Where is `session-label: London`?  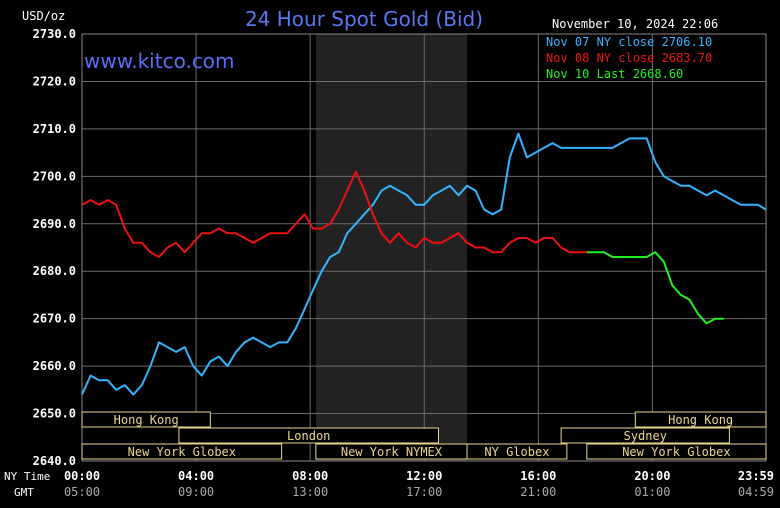 session-label: London is located at coordinates (308, 436).